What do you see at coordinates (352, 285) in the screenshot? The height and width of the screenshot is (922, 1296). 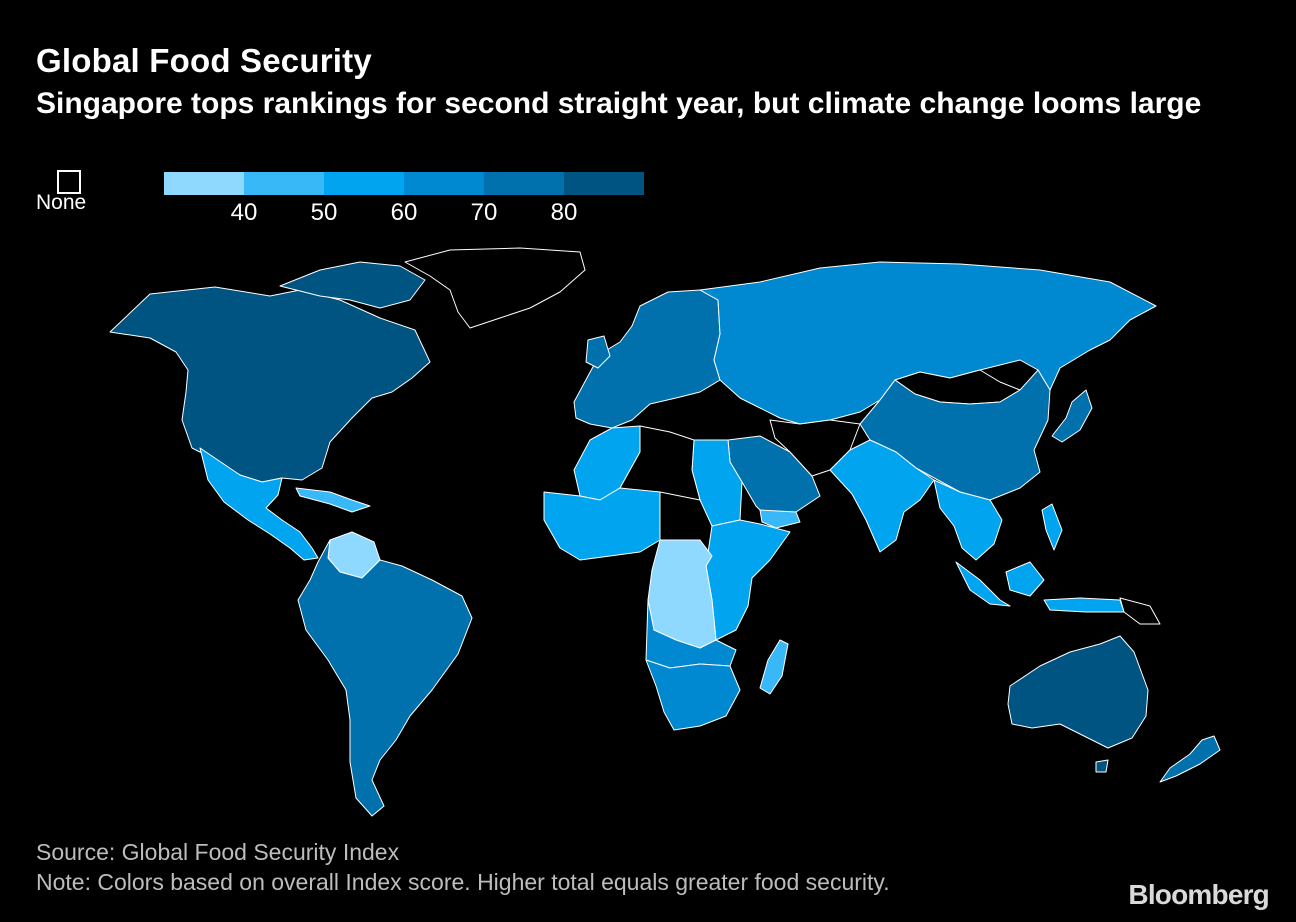 I see `region-north-america-islands` at bounding box center [352, 285].